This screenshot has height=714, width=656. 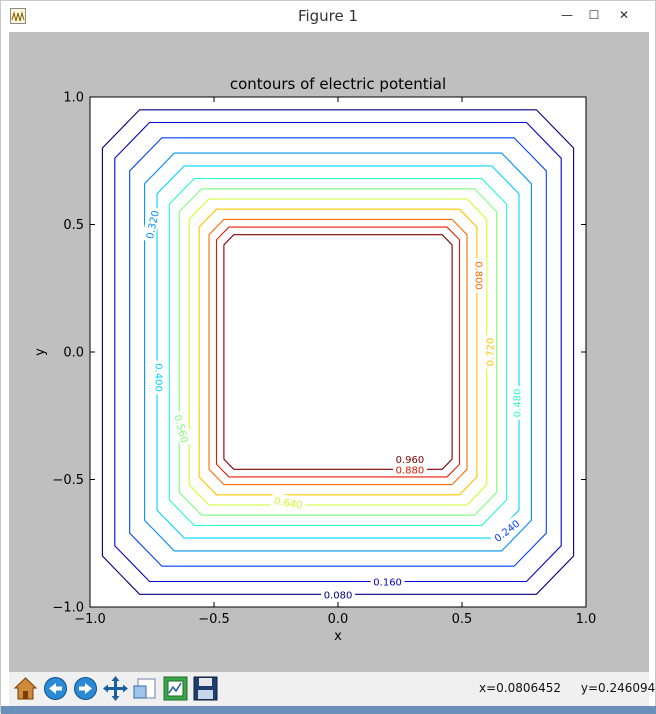 I want to click on x-tick-label: 0.5, so click(x=462, y=619).